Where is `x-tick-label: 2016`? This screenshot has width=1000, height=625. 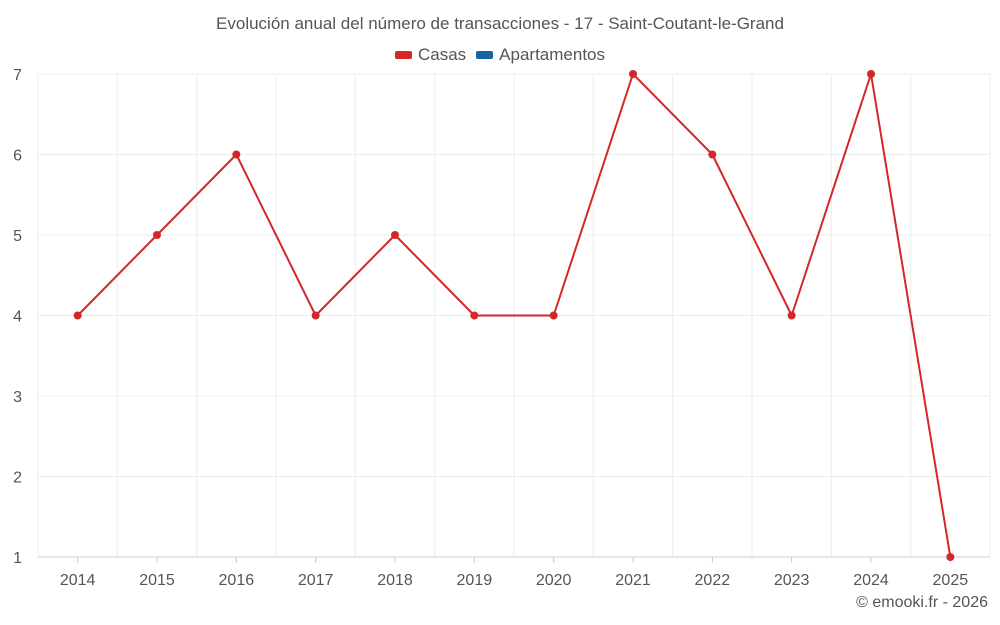 x-tick-label: 2016 is located at coordinates (237, 580).